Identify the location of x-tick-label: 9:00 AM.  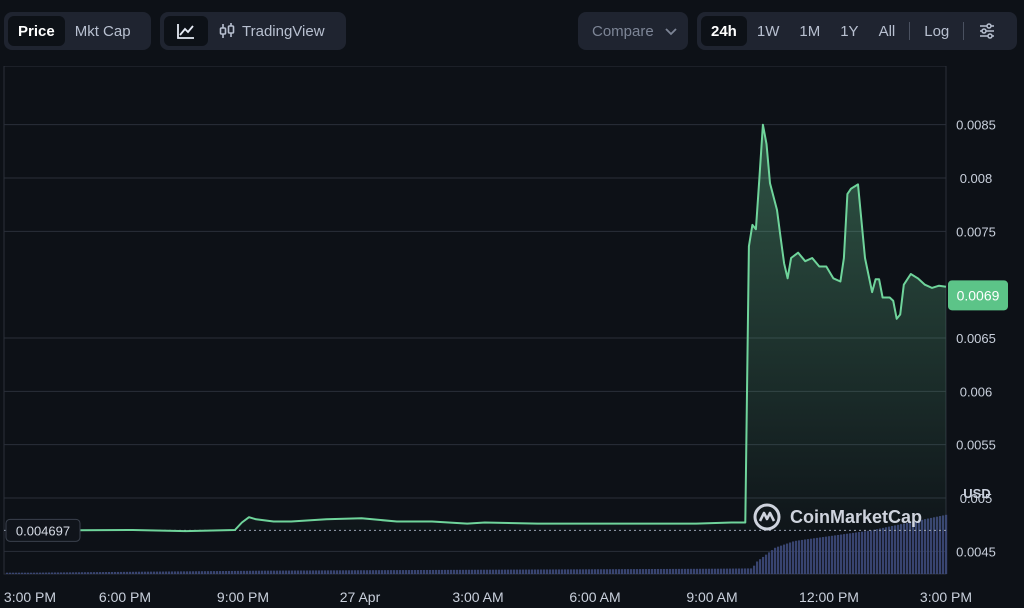
(711, 597).